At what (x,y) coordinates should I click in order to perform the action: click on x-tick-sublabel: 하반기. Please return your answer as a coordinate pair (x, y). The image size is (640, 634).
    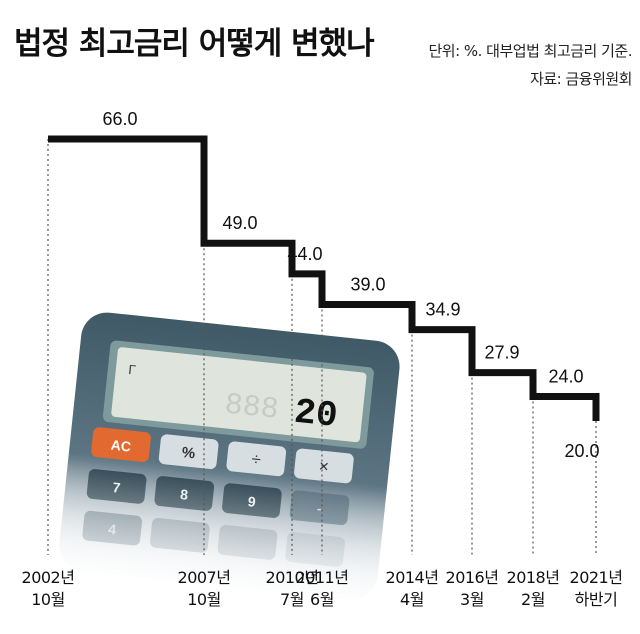
    Looking at the image, I should click on (596, 599).